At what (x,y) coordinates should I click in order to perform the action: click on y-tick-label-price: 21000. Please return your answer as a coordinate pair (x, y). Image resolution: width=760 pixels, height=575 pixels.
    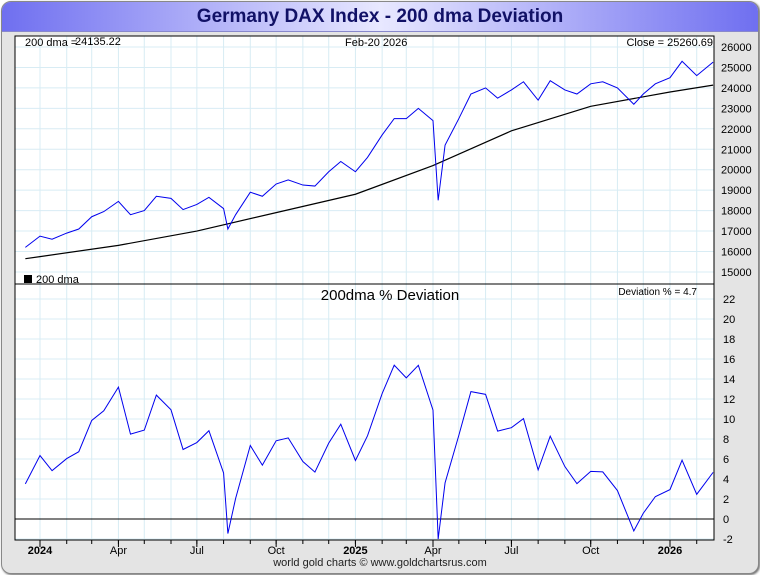
    Looking at the image, I should click on (736, 150).